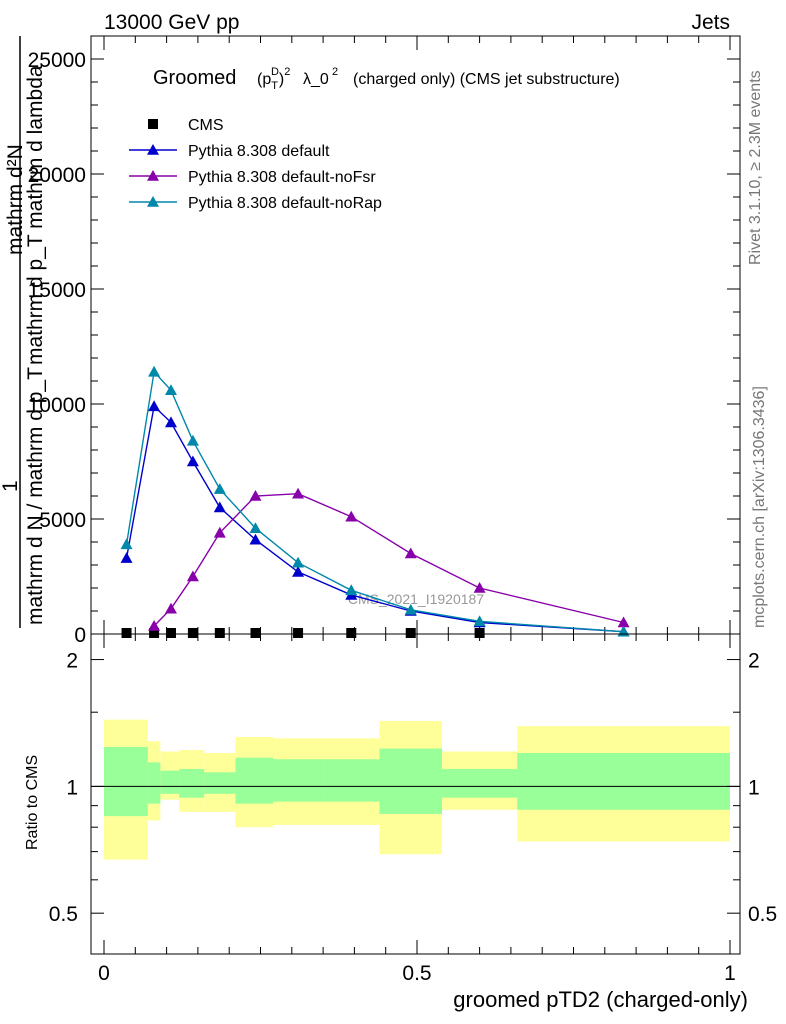  I want to click on x-tick-label: 1, so click(730, 973).